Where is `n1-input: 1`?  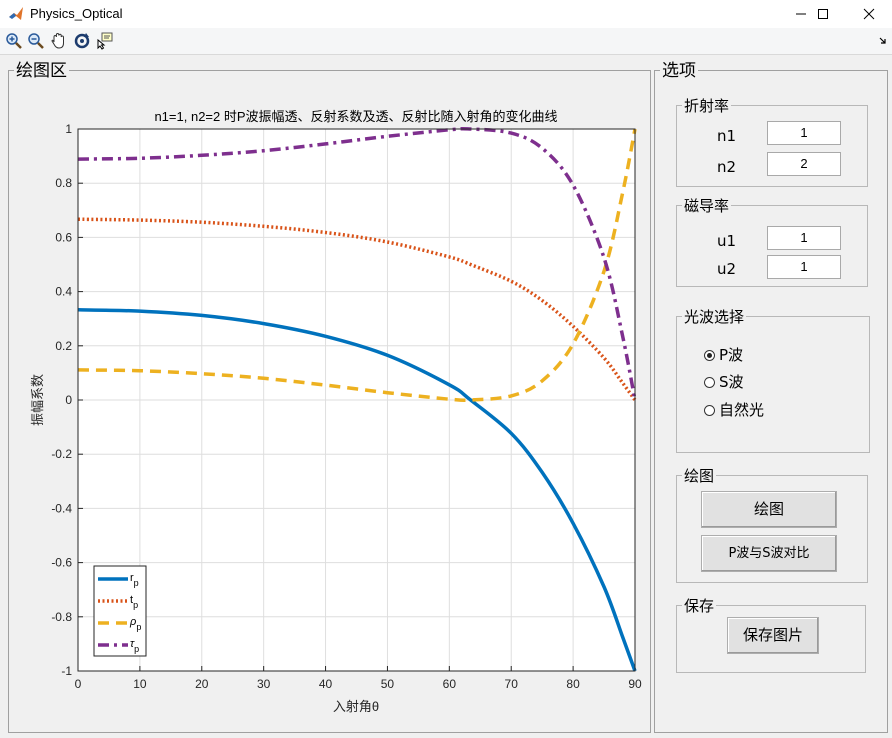 n1-input: 1 is located at coordinates (804, 133).